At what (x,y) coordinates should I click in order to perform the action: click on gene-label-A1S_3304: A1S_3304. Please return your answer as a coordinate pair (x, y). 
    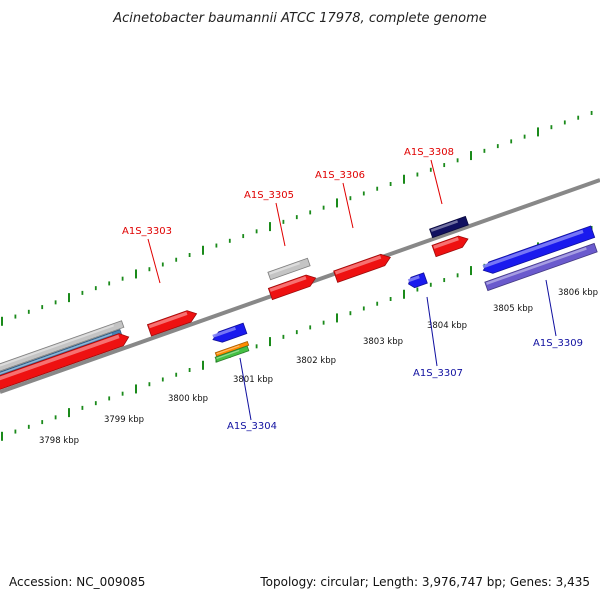
    Looking at the image, I should click on (252, 426).